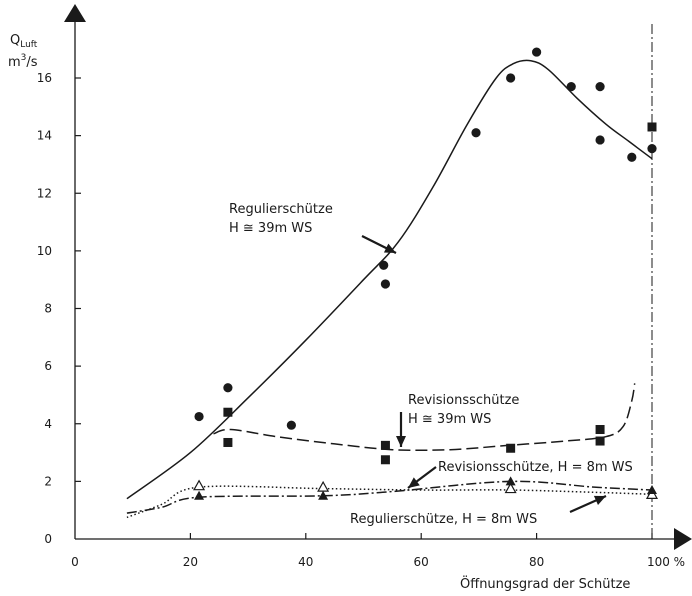 Image resolution: width=692 pixels, height=596 pixels. I want to click on label-regulier-8: Regulierschütze, H = 8m WS, so click(443, 519).